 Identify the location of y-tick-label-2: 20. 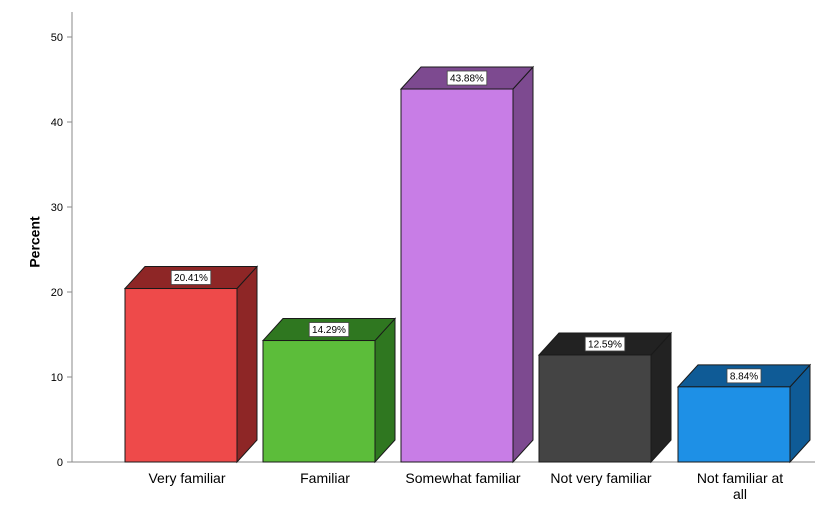
(57, 293).